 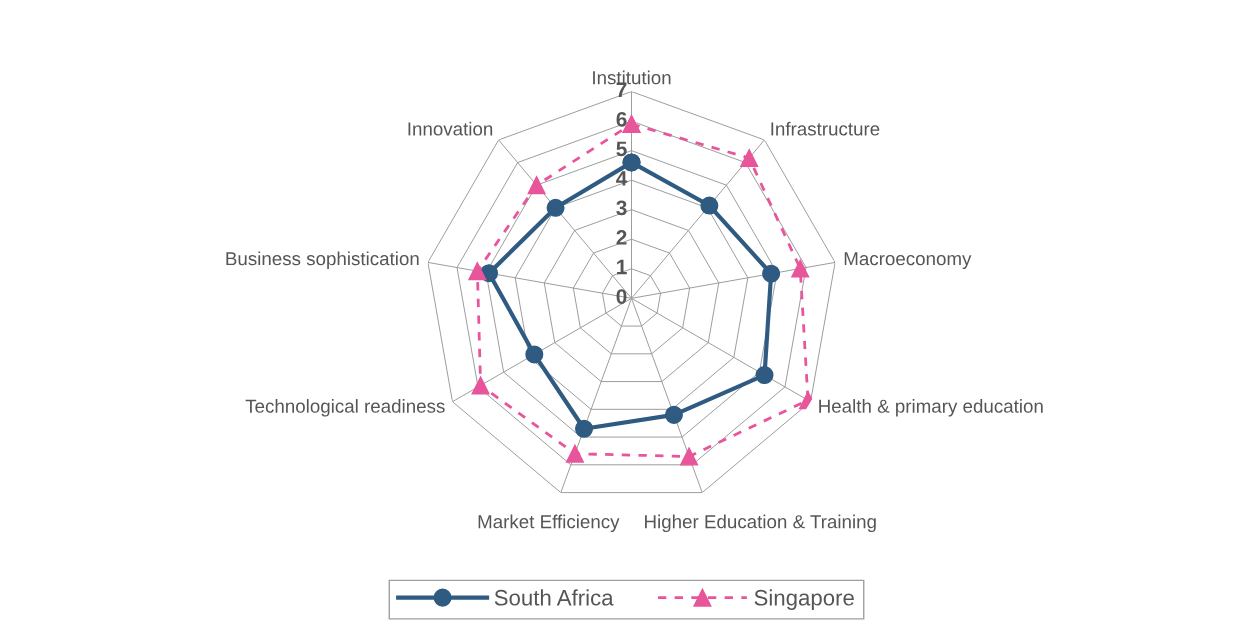 I want to click on y-tick-label: 0, so click(x=621, y=296).